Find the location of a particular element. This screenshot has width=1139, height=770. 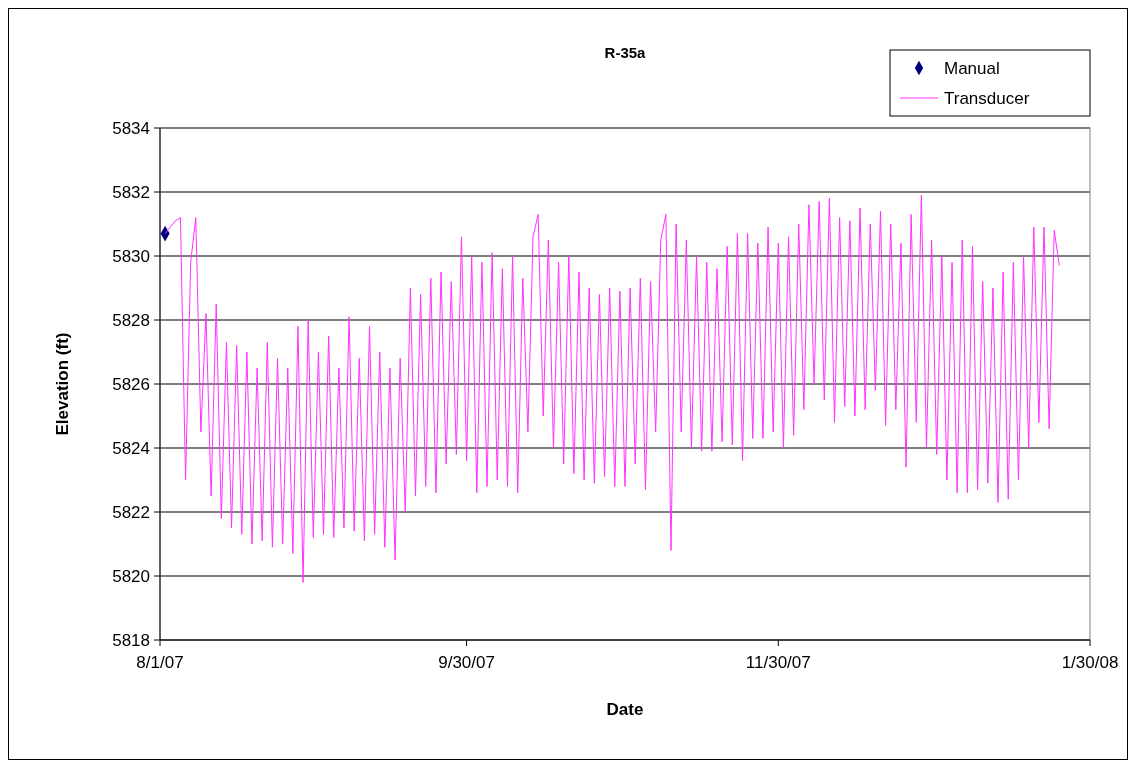

chart-title: R-35a is located at coordinates (625, 52).